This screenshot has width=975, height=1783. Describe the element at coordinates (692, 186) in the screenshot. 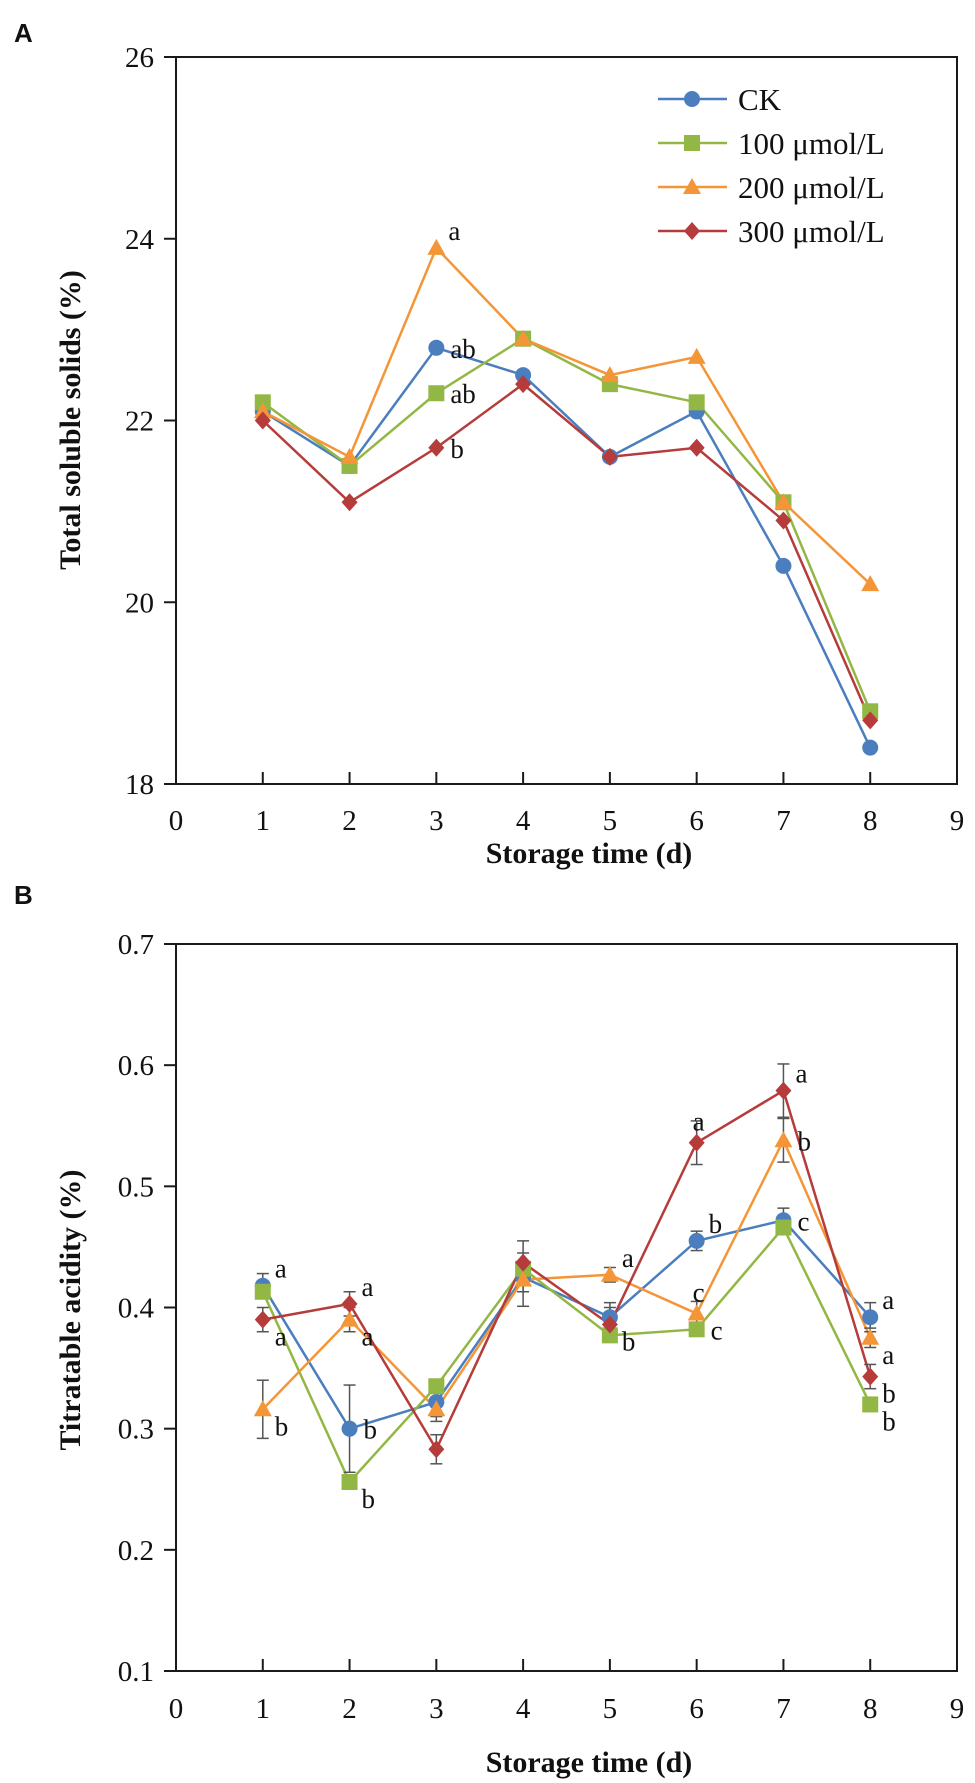

I see `panel-a-legend-marker-200-mol-l` at that location.